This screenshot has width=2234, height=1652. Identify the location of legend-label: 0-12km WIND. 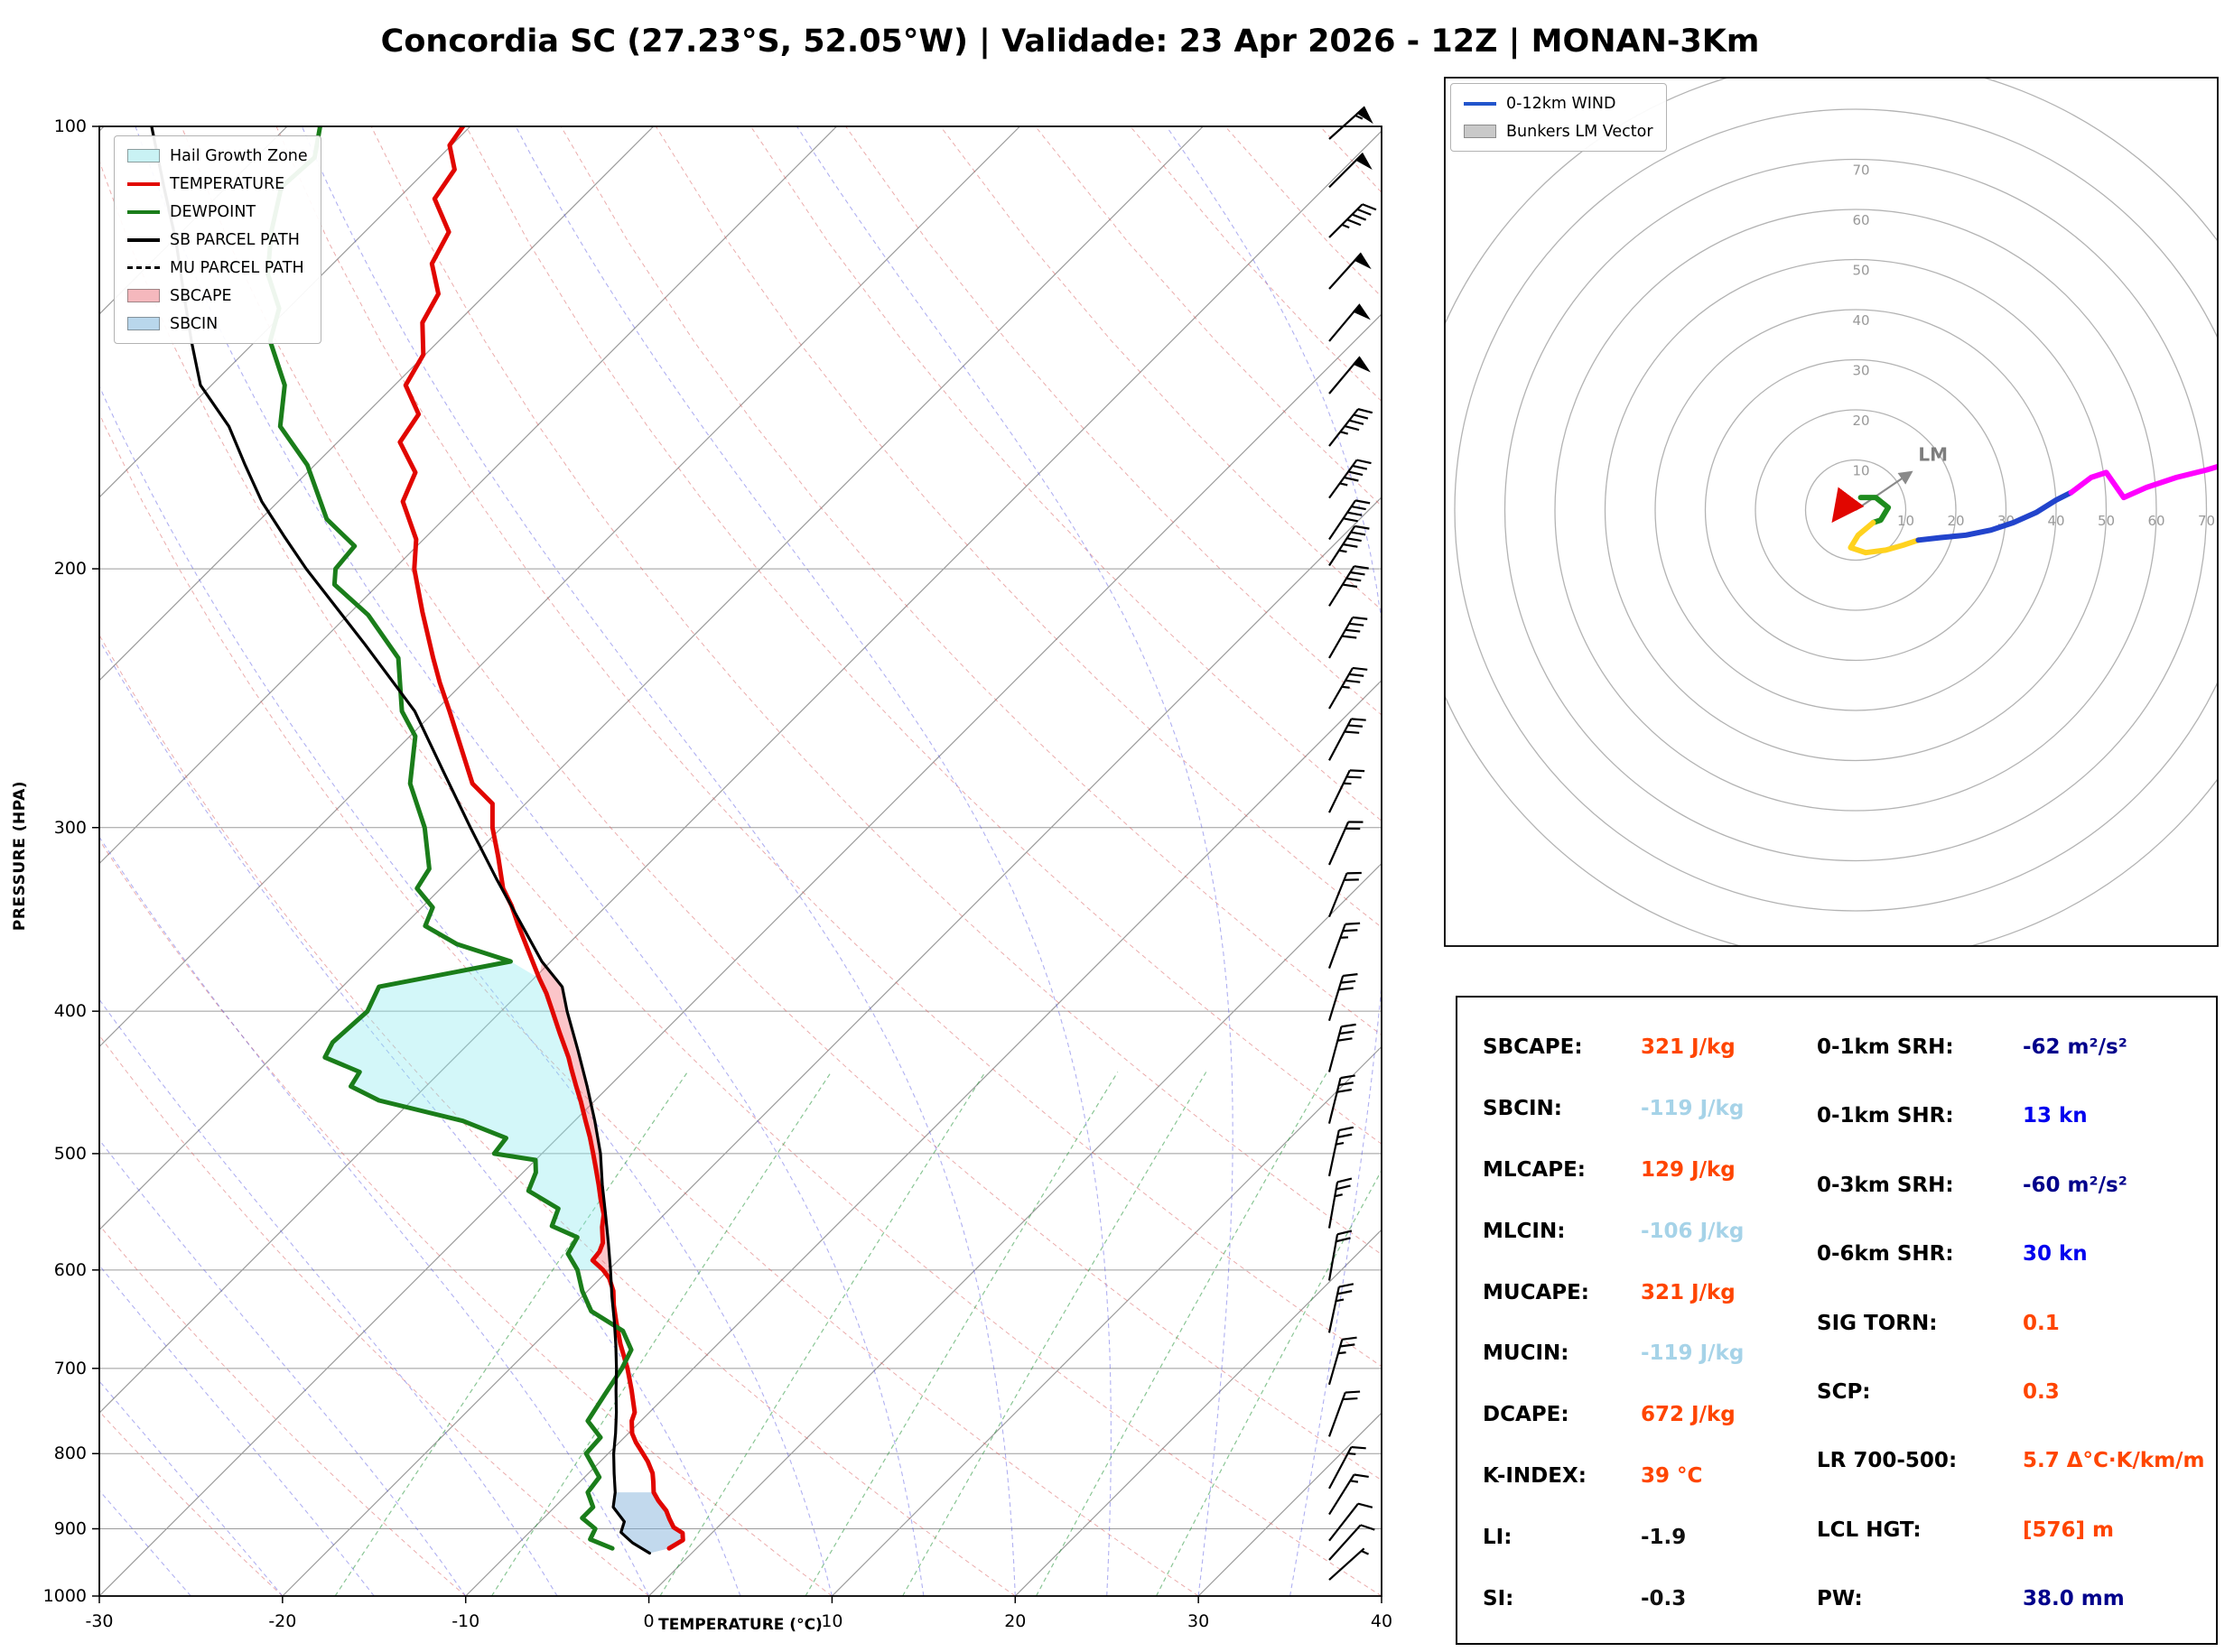
(1561, 103).